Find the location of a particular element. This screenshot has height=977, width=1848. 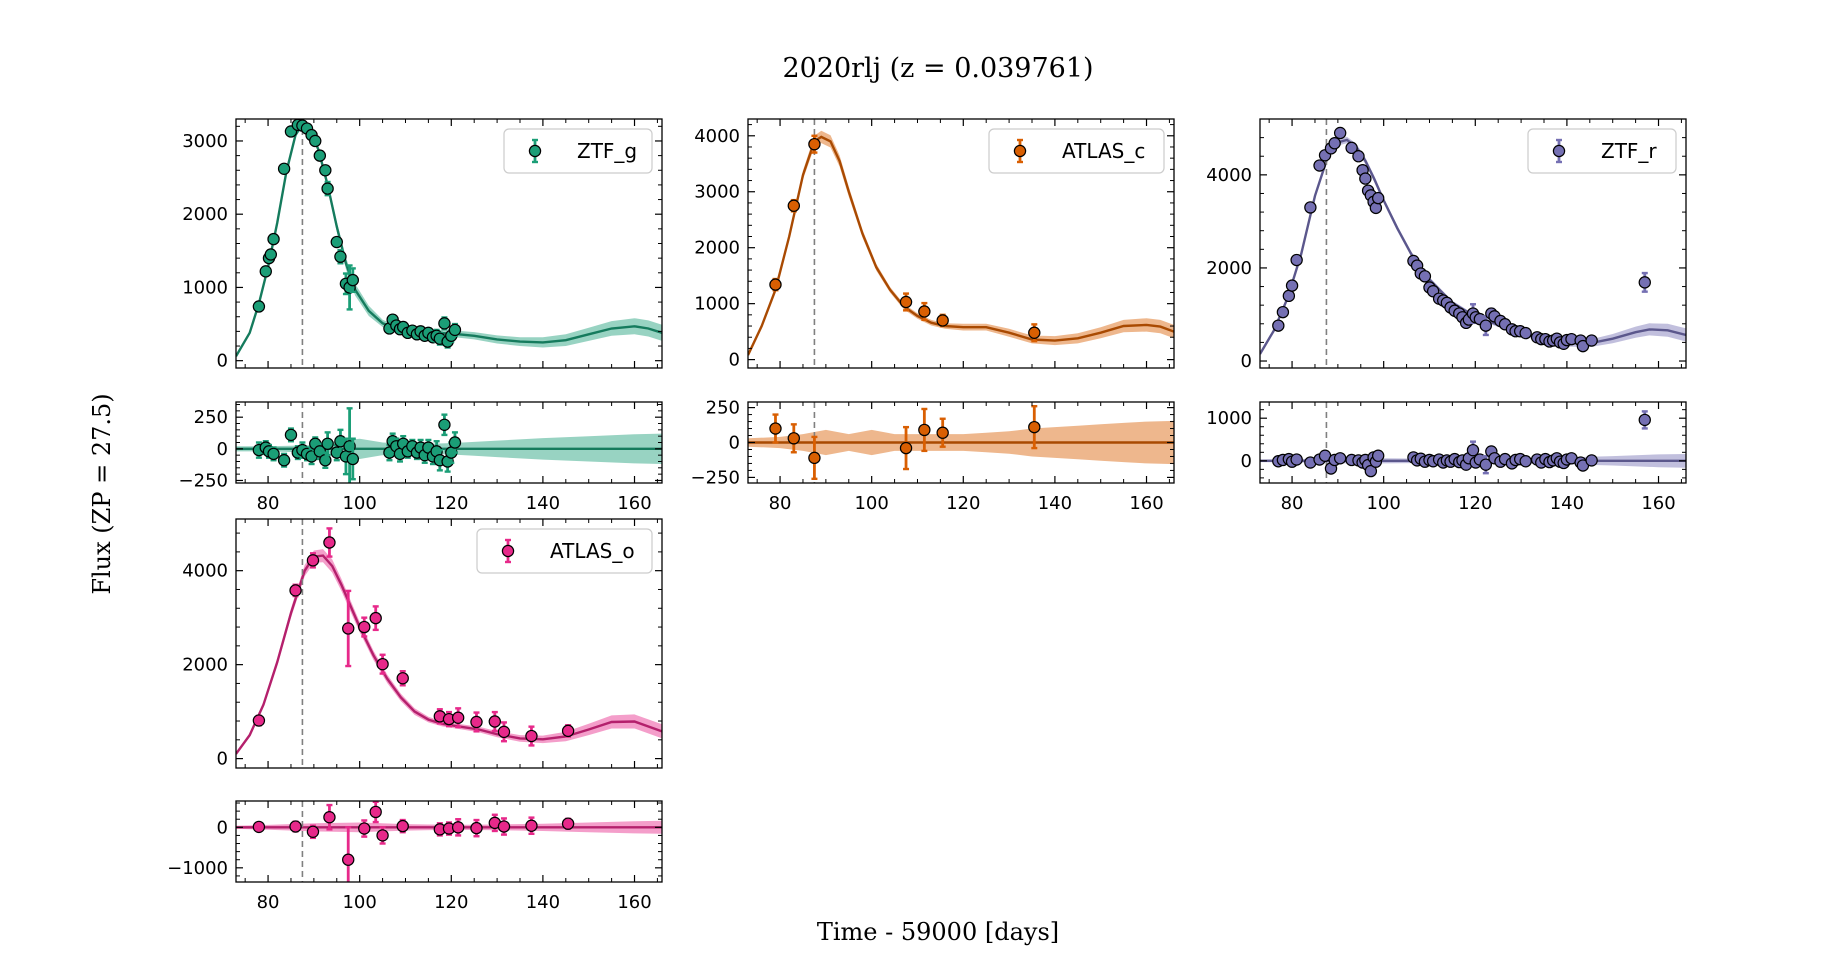

residual-axes-2: 80 100 120 140 160 0 1000 is located at coordinates (1446, 457).